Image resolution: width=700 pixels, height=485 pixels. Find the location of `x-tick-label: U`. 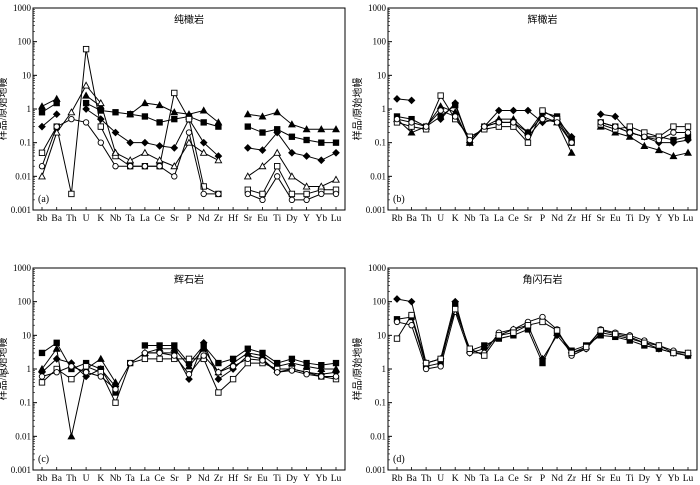

x-tick-label: U is located at coordinates (86, 479).